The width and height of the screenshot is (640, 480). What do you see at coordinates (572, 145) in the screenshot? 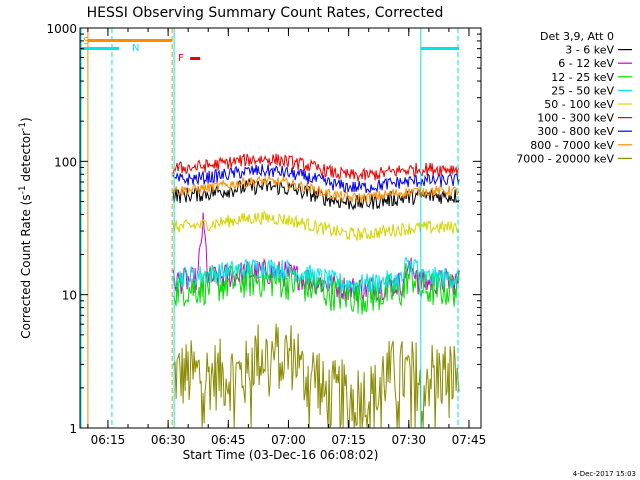
I see `legend-entry-label: 800 - 7000 keV` at bounding box center [572, 145].